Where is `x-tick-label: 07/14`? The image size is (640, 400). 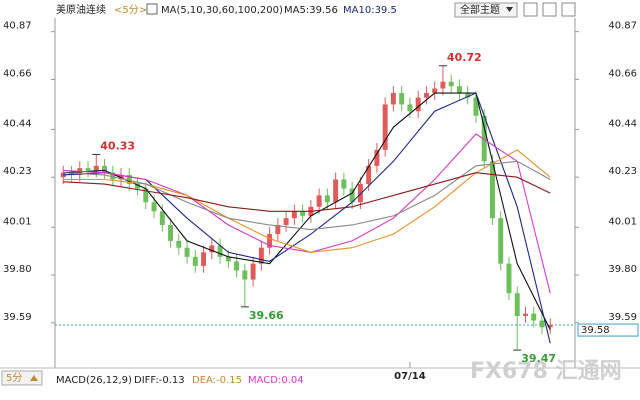 x-tick-label: 07/14 is located at coordinates (410, 376).